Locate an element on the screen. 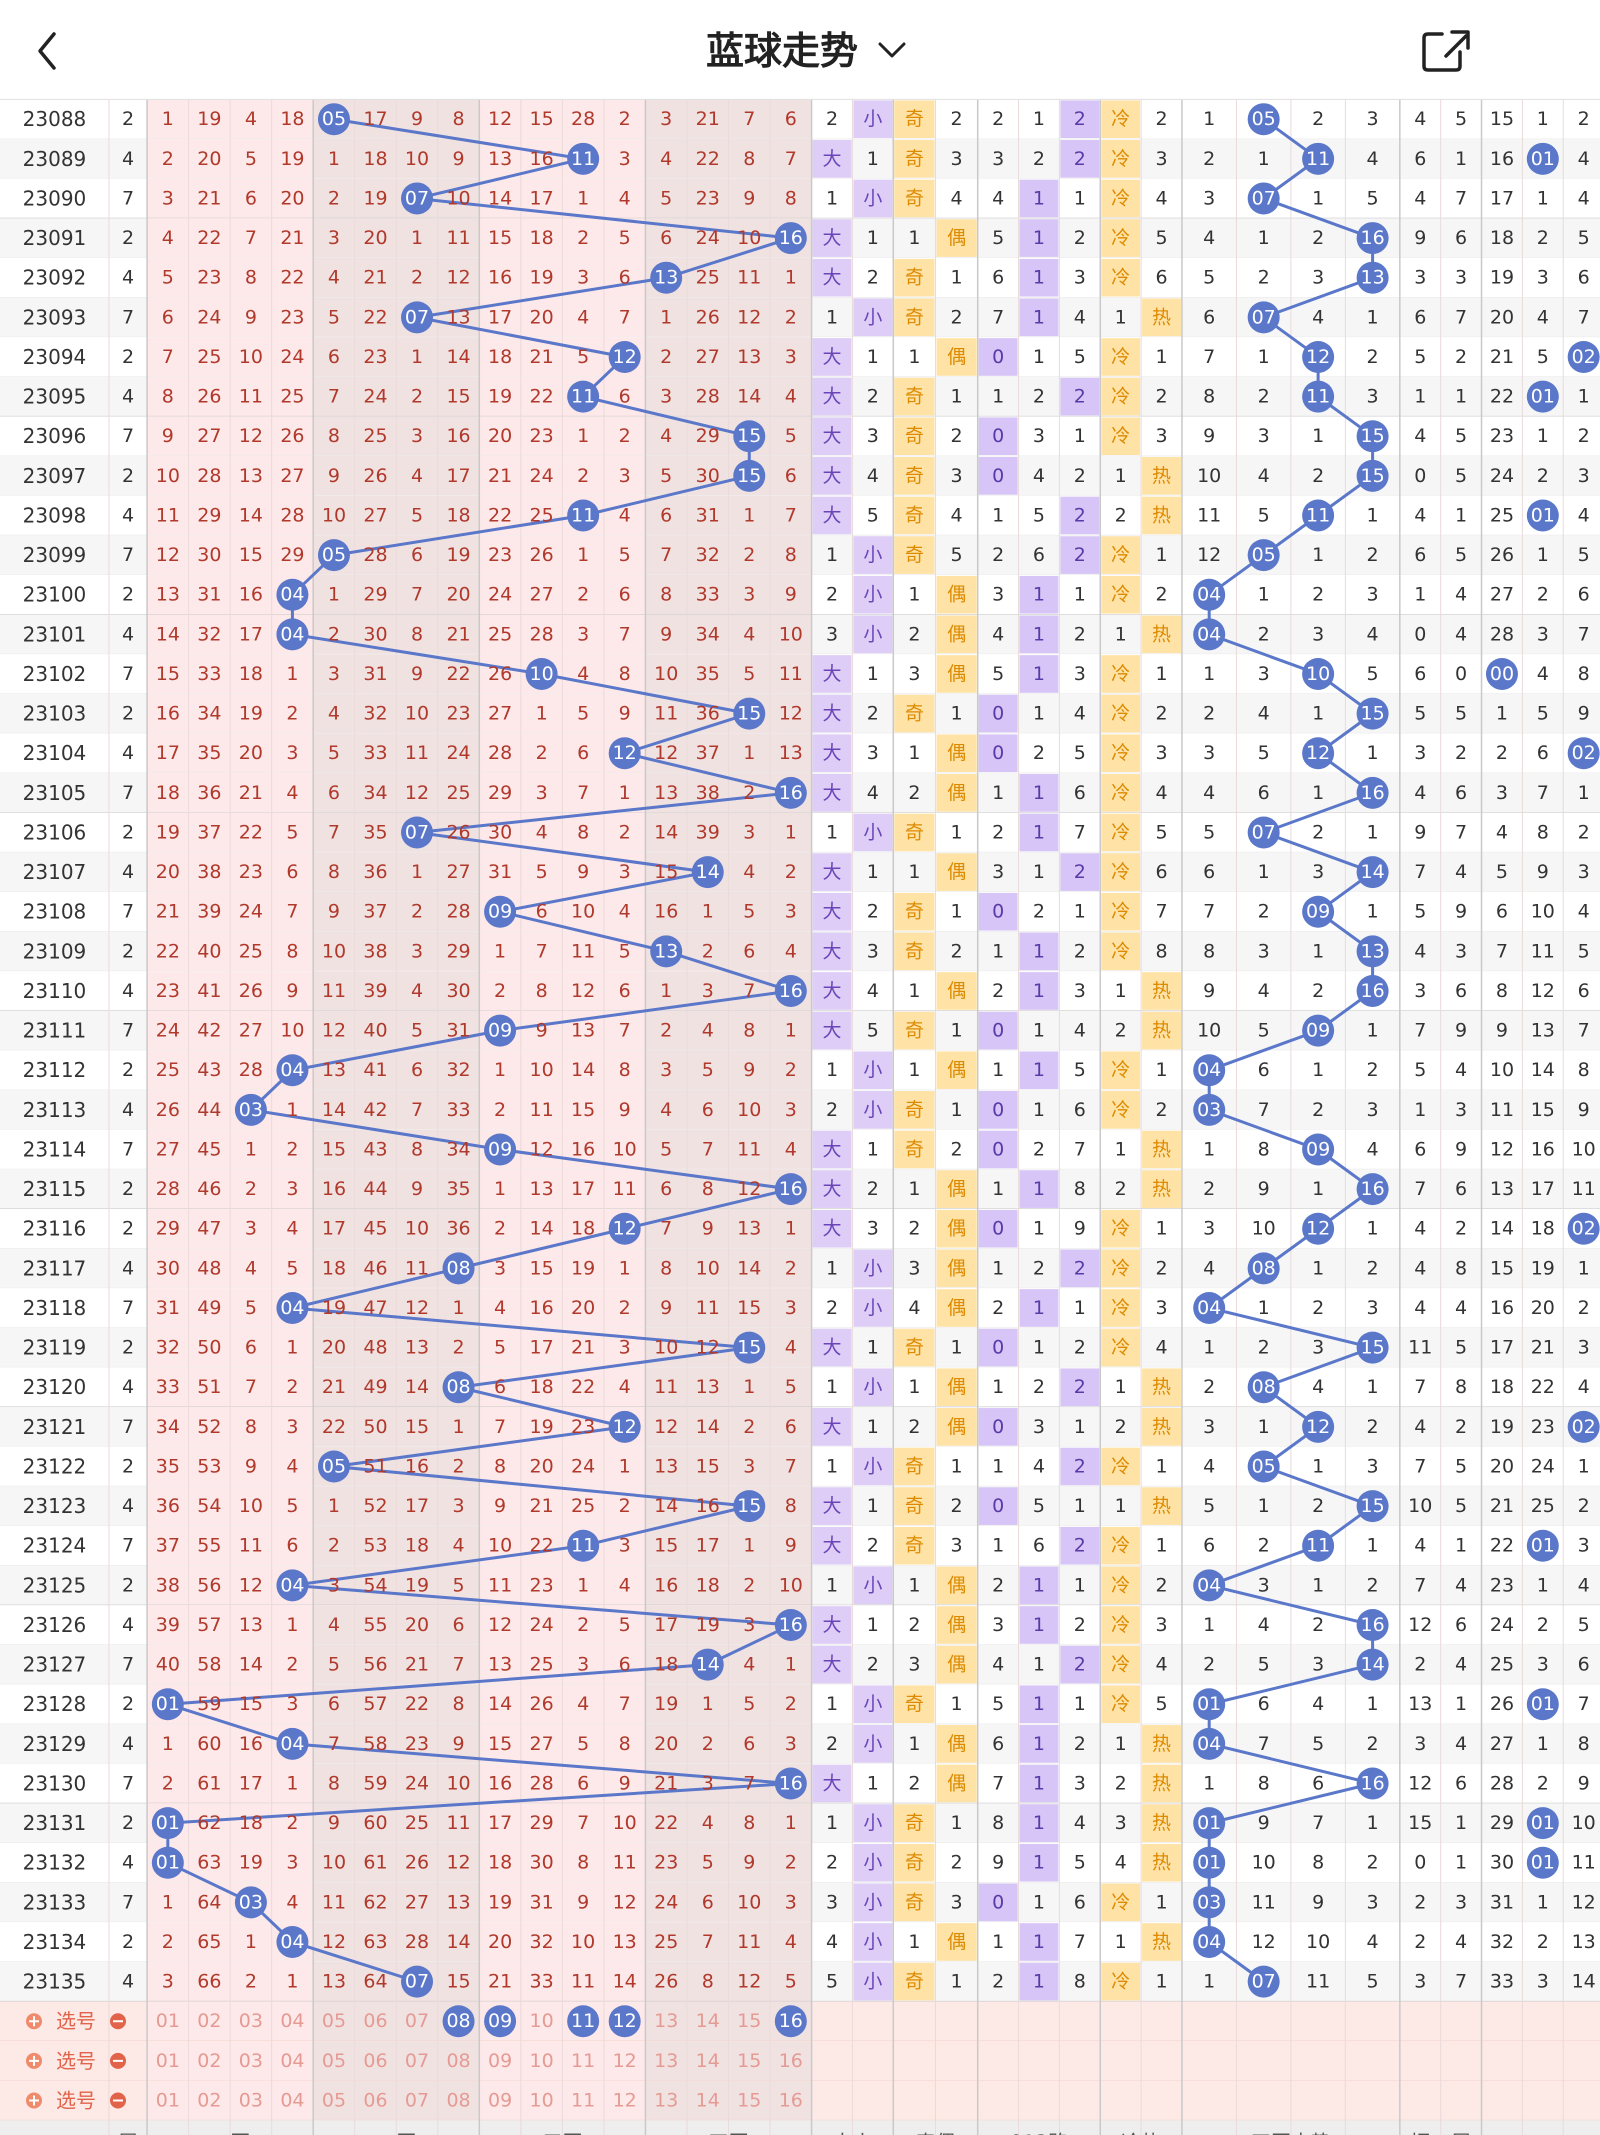 This screenshot has width=1600, height=2135. route-hit-background is located at coordinates (998, 476).